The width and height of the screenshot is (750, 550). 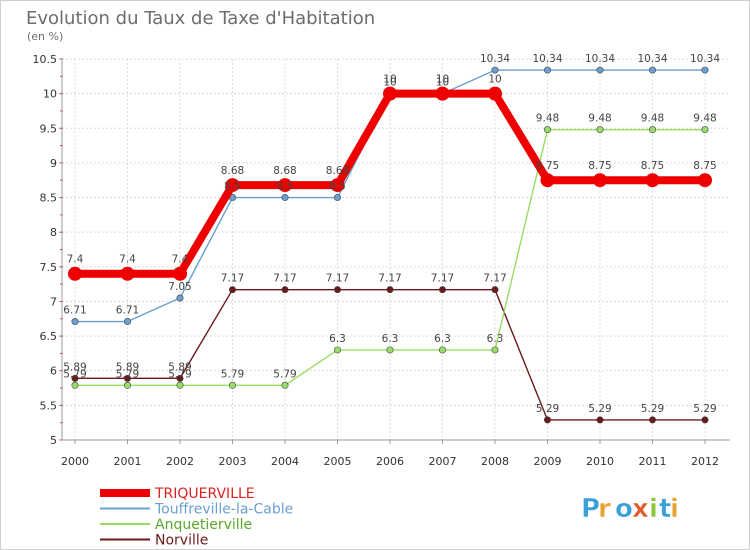 What do you see at coordinates (640, 509) in the screenshot?
I see `logo-letter: x` at bounding box center [640, 509].